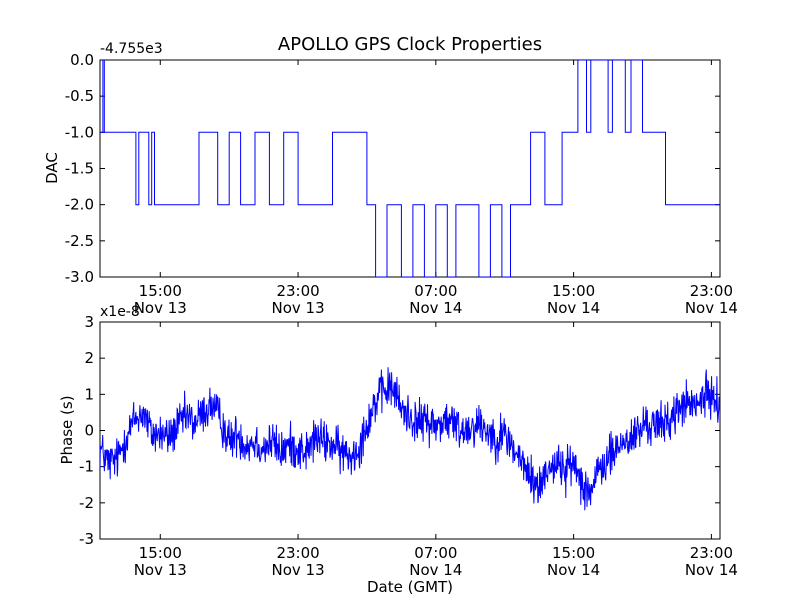 Image resolution: width=800 pixels, height=604 pixels. What do you see at coordinates (435, 553) in the screenshot?
I see `phase-xtick-time-label: 07:00` at bounding box center [435, 553].